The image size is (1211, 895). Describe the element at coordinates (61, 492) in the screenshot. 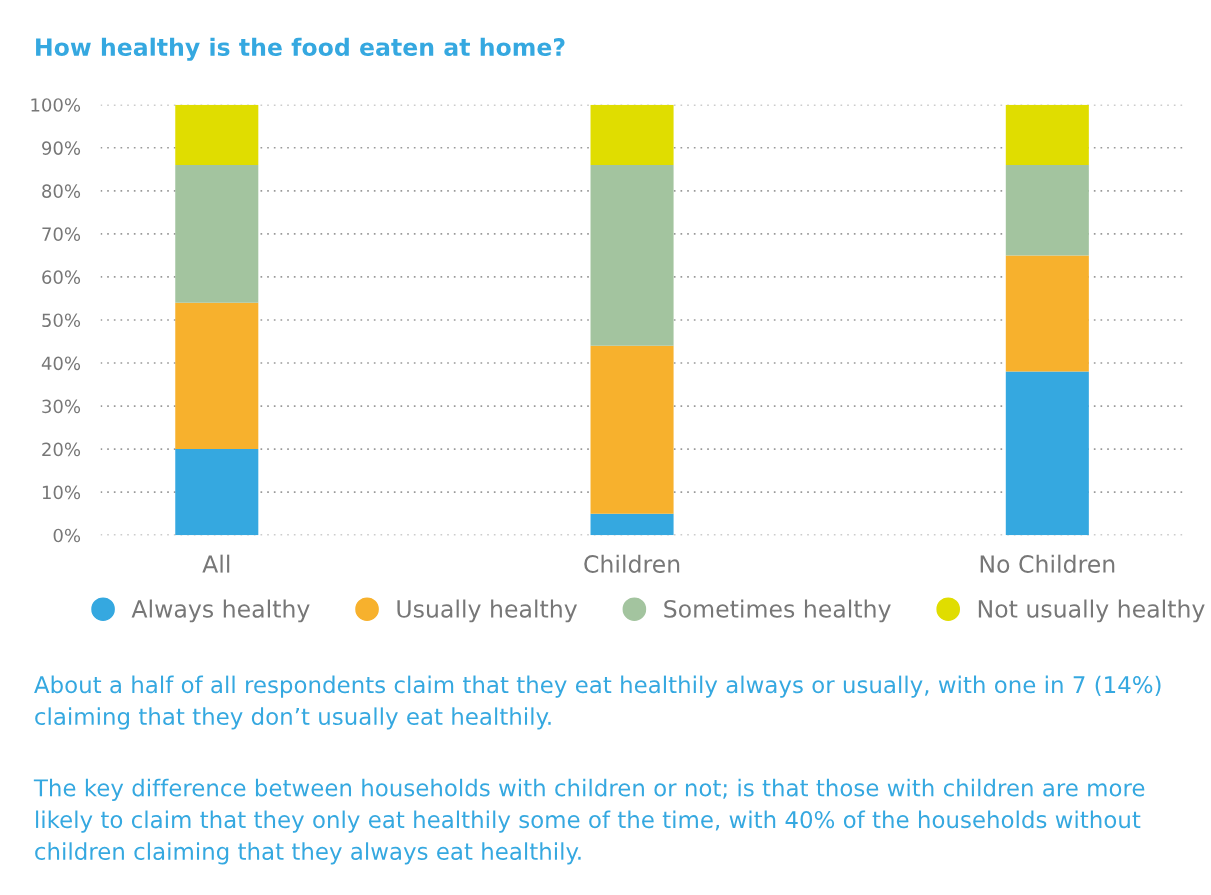

I see `y-tick-label: 10%` at that location.